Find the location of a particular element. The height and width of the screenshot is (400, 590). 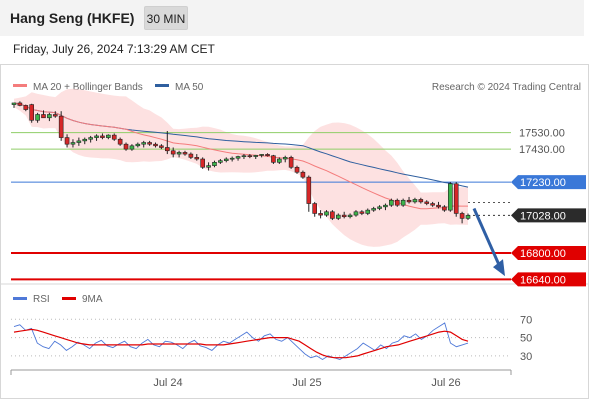

legend-swatch-rsi is located at coordinates (20, 298).